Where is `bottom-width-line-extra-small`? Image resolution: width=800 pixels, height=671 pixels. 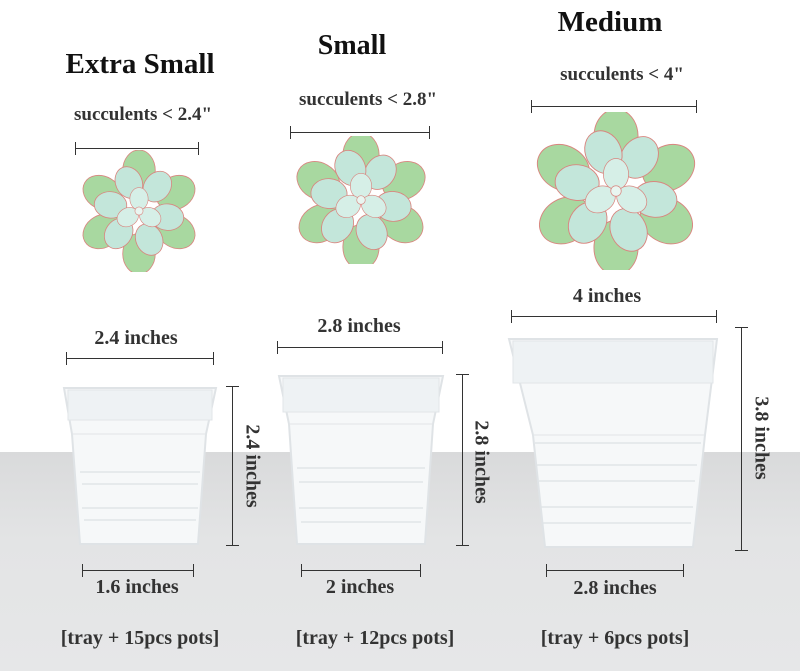 bottom-width-line-extra-small is located at coordinates (138, 570).